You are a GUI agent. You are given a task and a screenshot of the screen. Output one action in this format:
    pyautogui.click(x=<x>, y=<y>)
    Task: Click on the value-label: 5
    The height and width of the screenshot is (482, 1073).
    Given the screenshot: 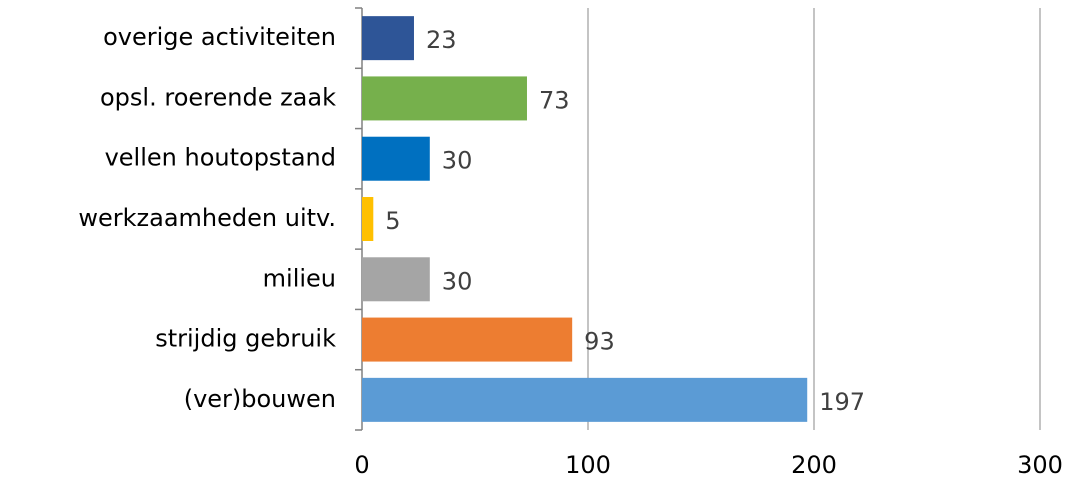 What is the action you would take?
    pyautogui.click(x=392, y=221)
    